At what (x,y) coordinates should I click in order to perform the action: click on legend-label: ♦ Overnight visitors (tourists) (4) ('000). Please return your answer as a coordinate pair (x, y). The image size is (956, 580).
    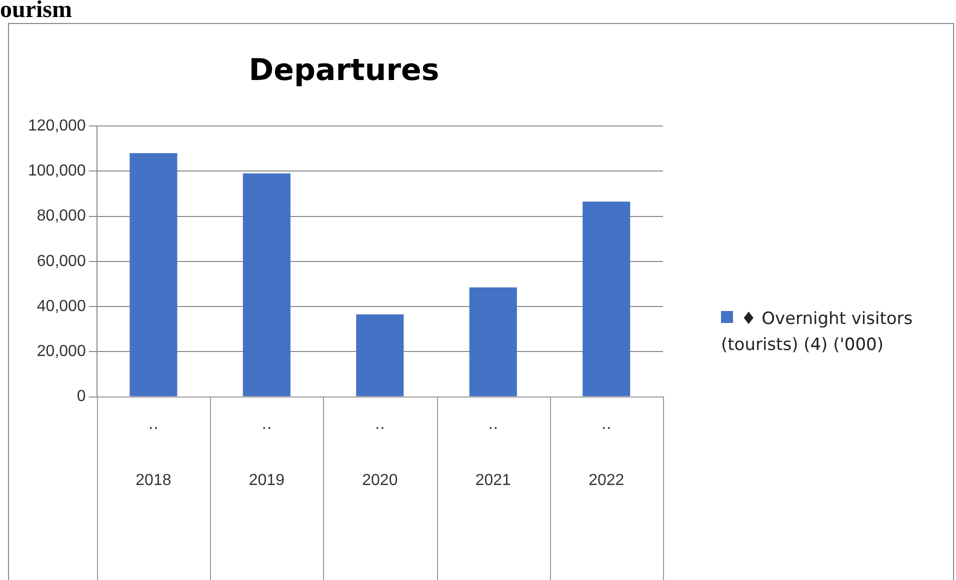
    Looking at the image, I should click on (817, 332).